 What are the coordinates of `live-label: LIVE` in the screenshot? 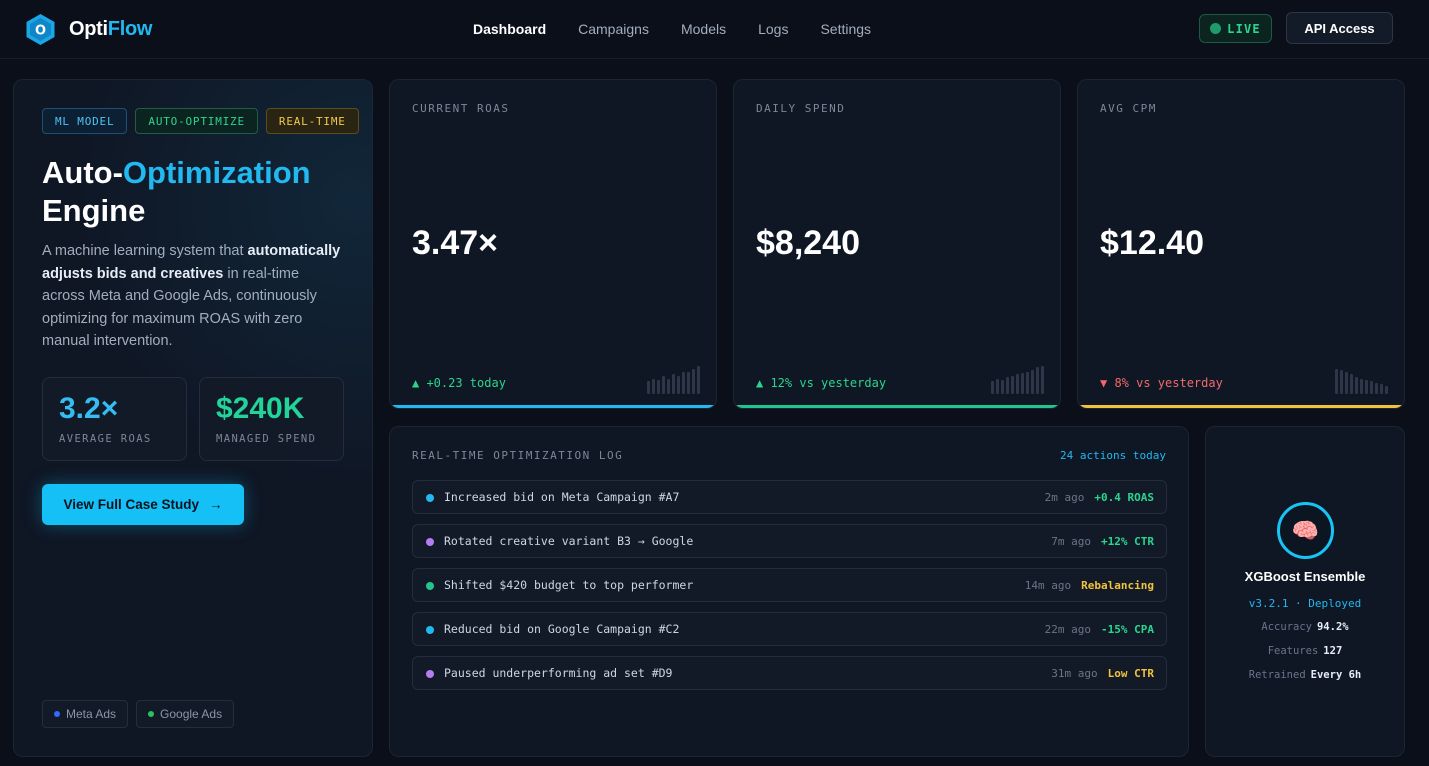 It's located at (1244, 28).